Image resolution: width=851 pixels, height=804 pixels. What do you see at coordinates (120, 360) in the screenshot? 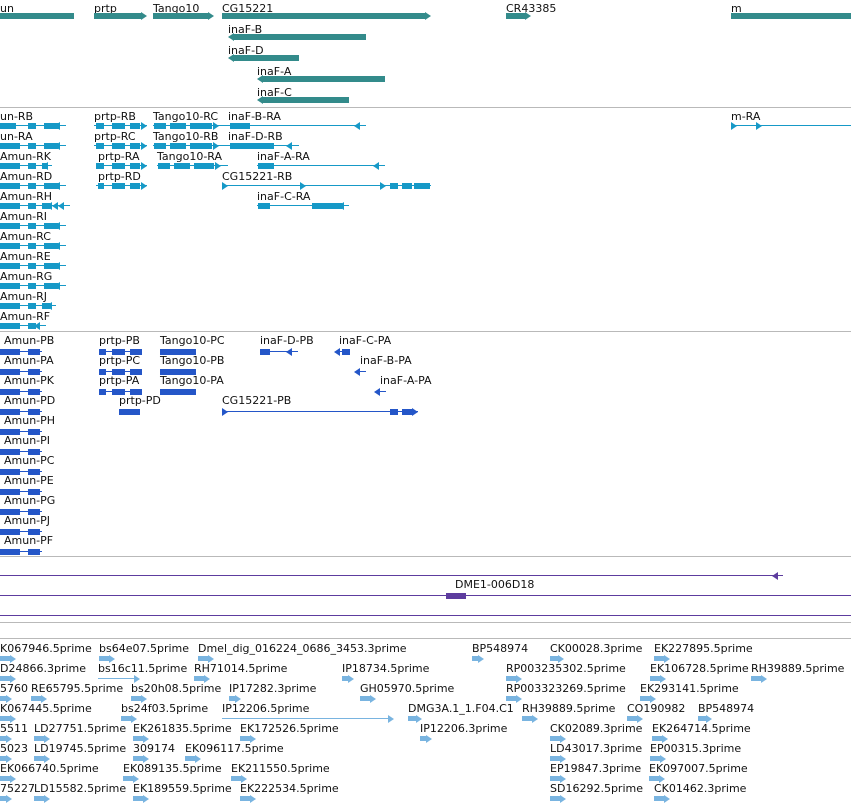
I see `feature-label: prtp-PC` at bounding box center [120, 360].